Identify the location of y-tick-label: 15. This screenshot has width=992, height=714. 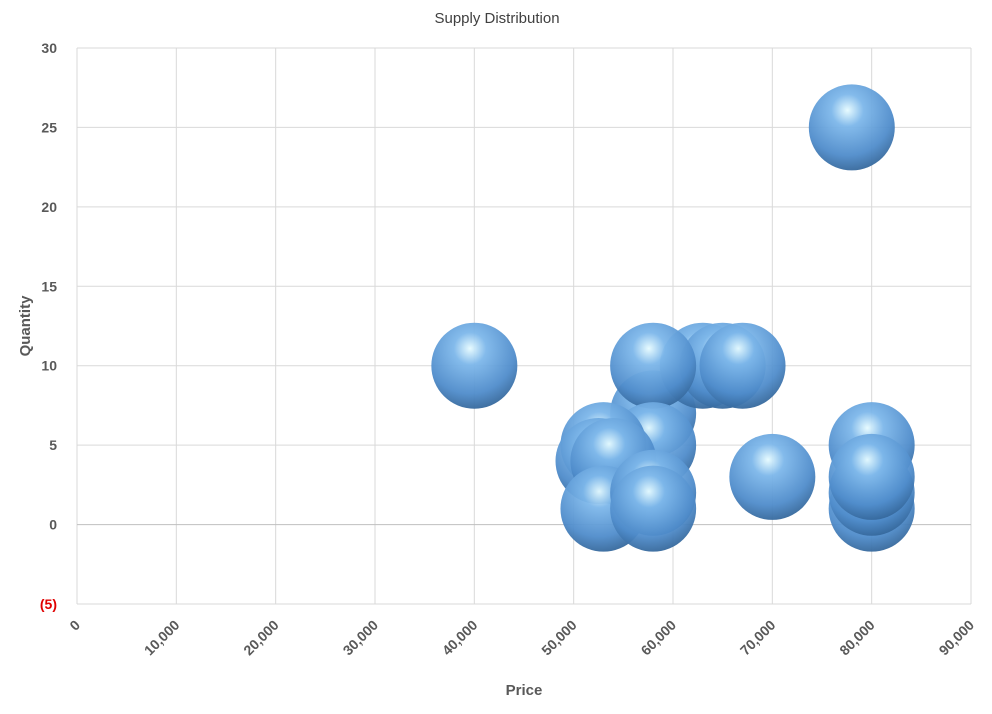
(49, 286).